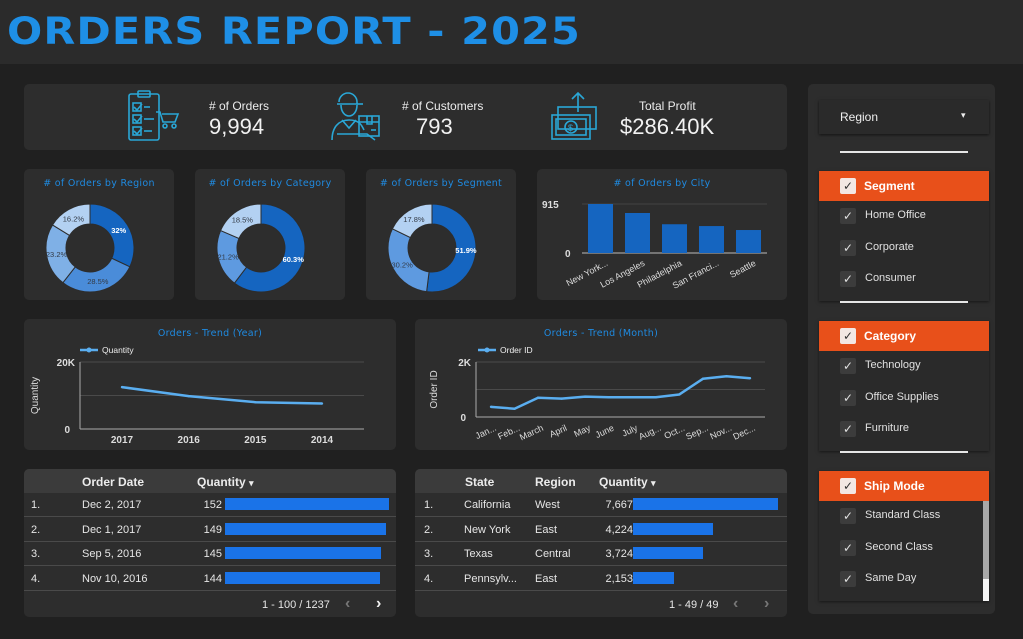 This screenshot has height=639, width=1023. I want to click on quantity-cell: 2,153, so click(619, 578).